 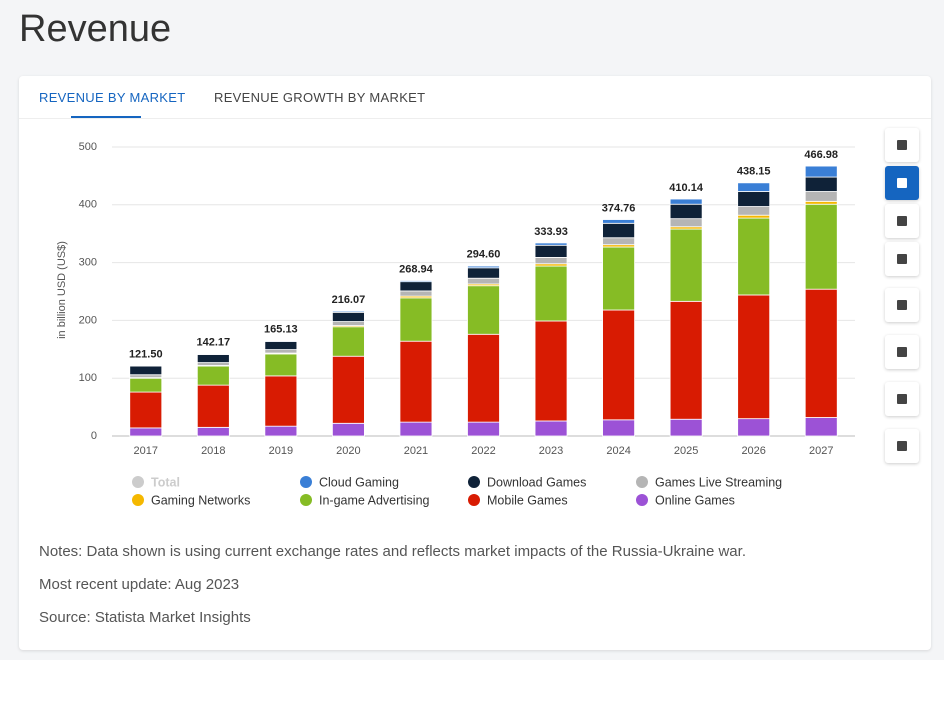 I want to click on x-tick-label: 2019, so click(x=281, y=451).